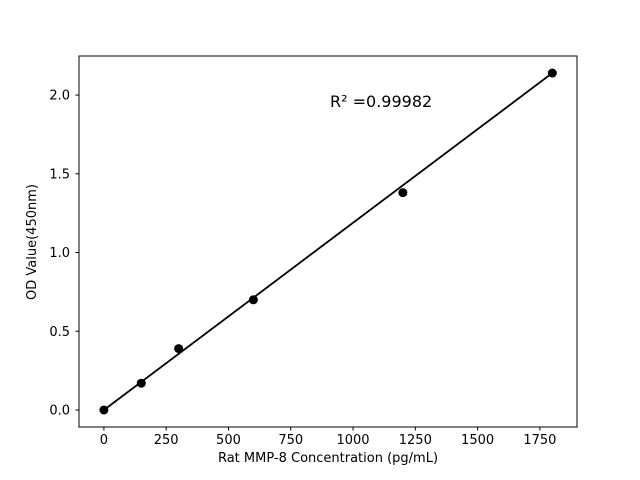 The width and height of the screenshot is (640, 480). Describe the element at coordinates (352, 440) in the screenshot. I see `x-tick-label: 1000` at that location.